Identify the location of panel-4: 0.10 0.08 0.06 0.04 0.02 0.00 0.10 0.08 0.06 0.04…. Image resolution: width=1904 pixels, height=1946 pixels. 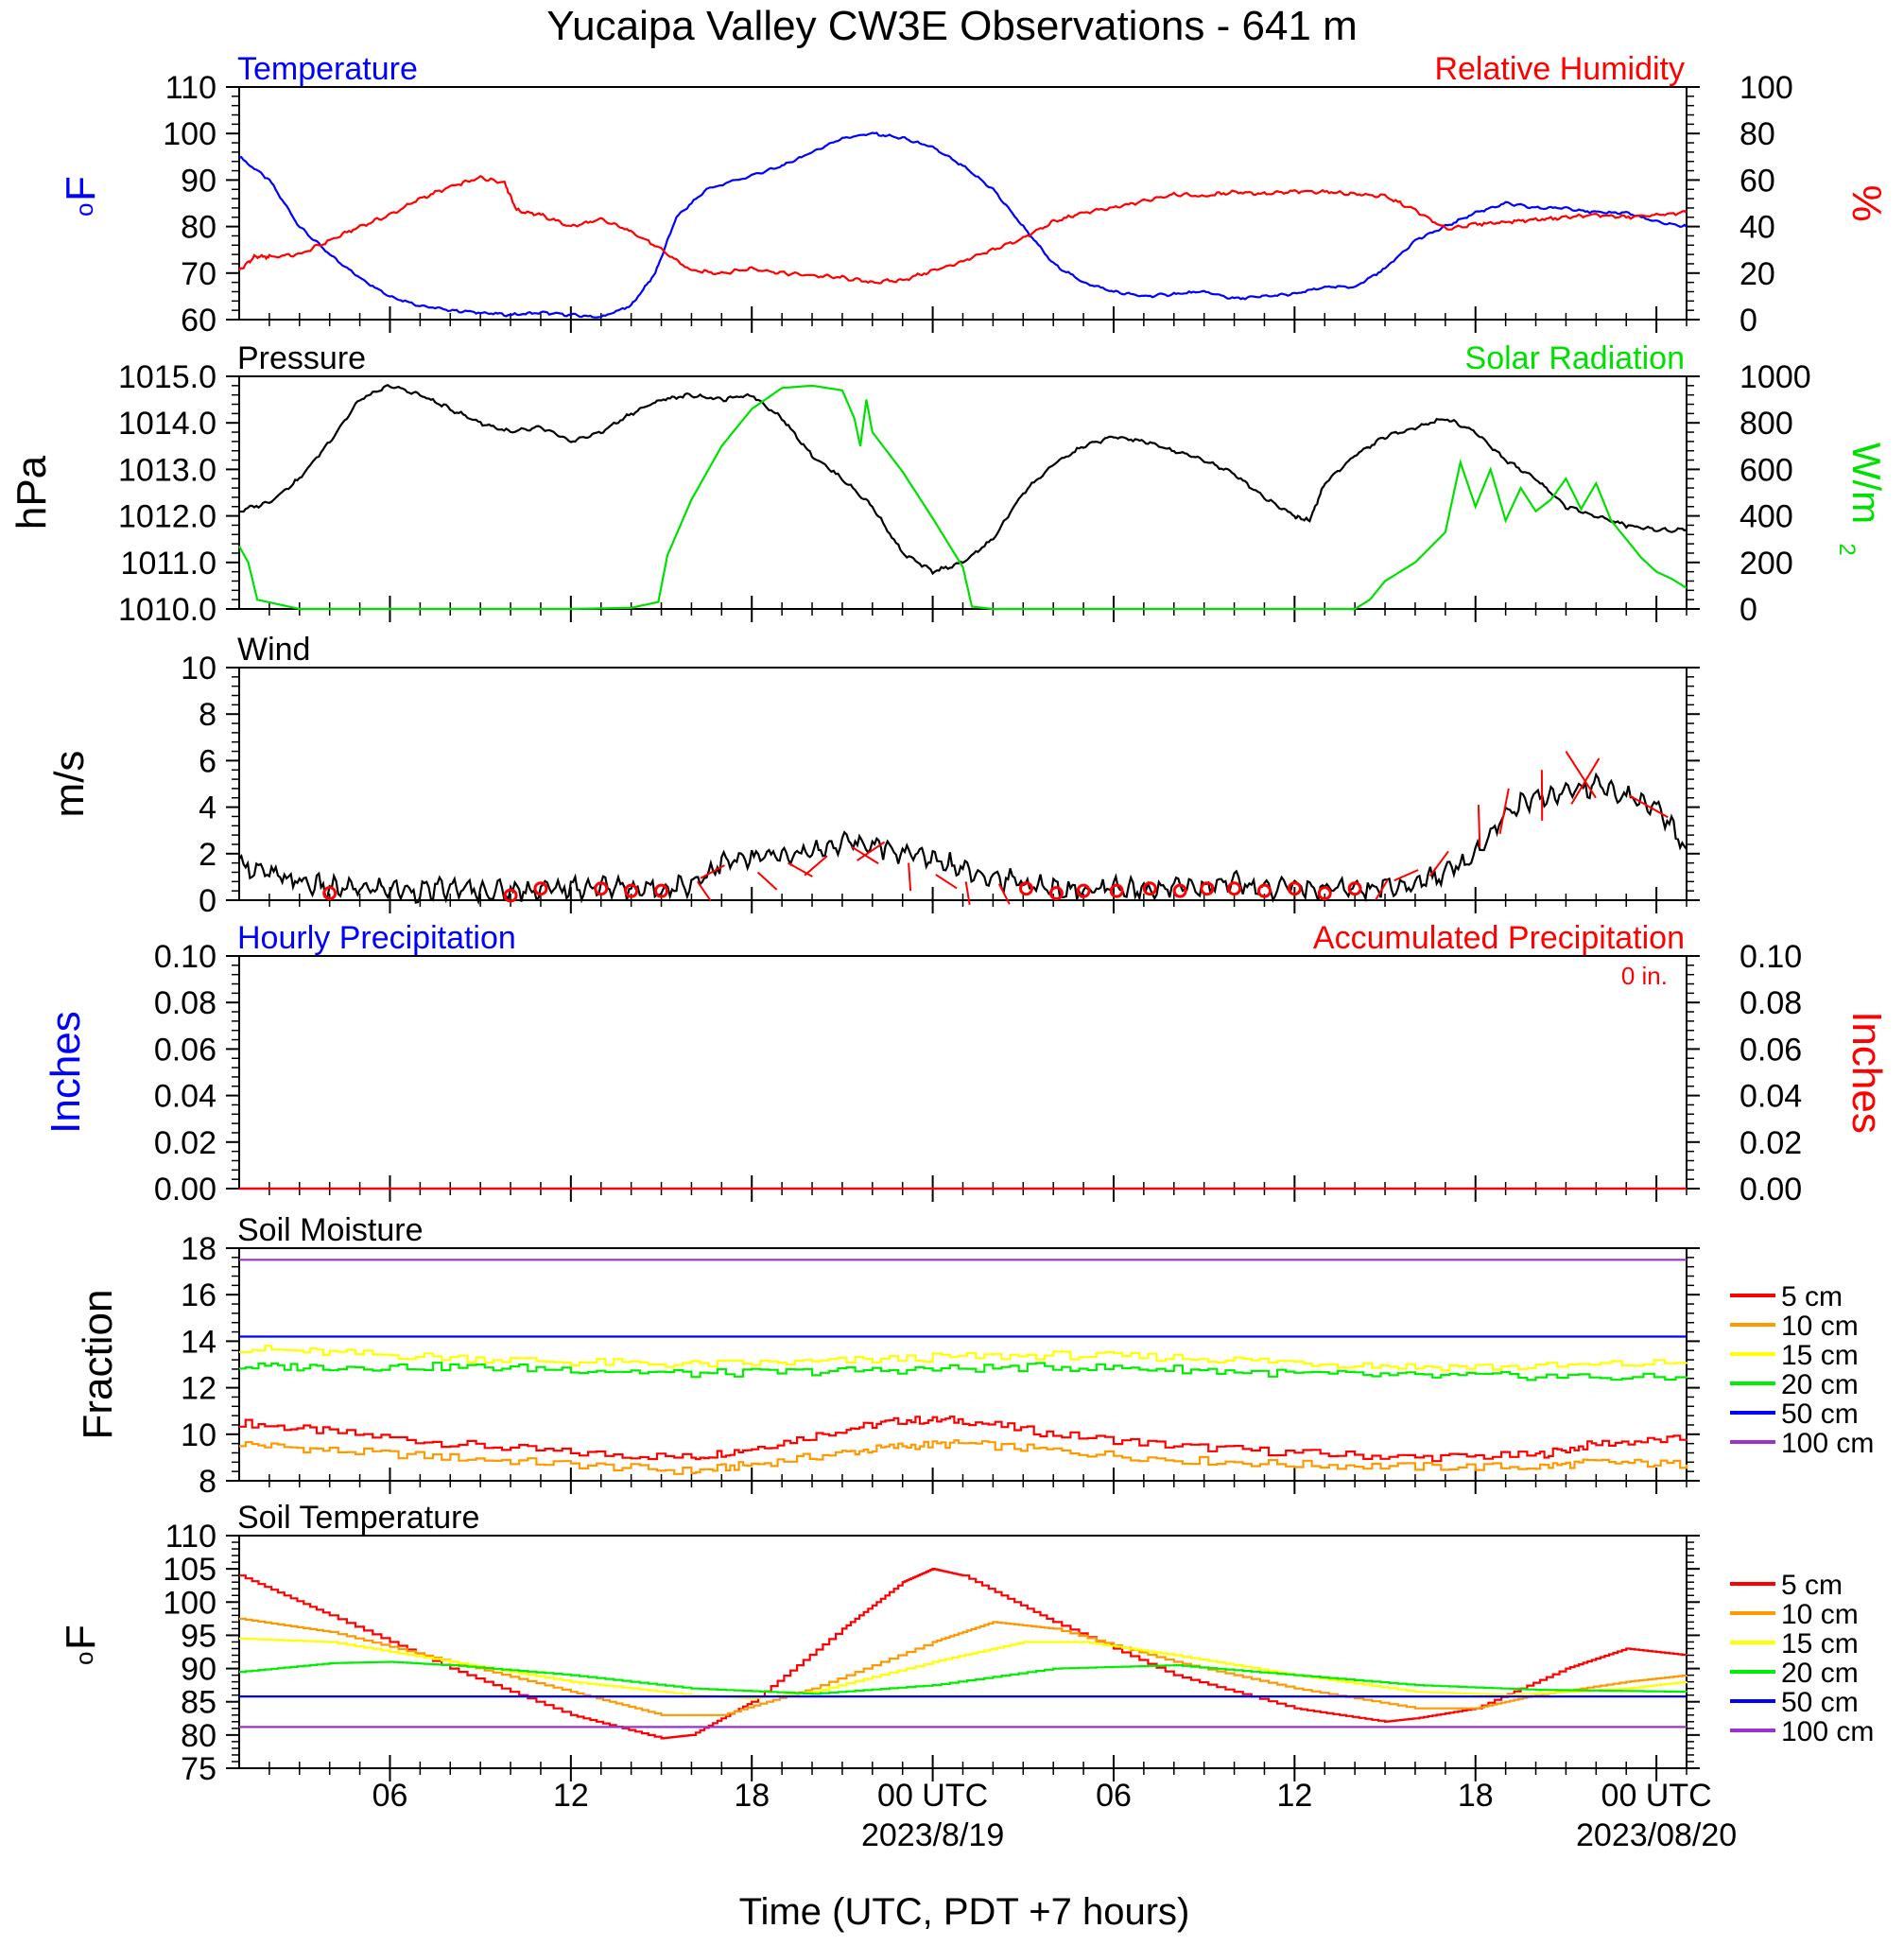
(966, 1064).